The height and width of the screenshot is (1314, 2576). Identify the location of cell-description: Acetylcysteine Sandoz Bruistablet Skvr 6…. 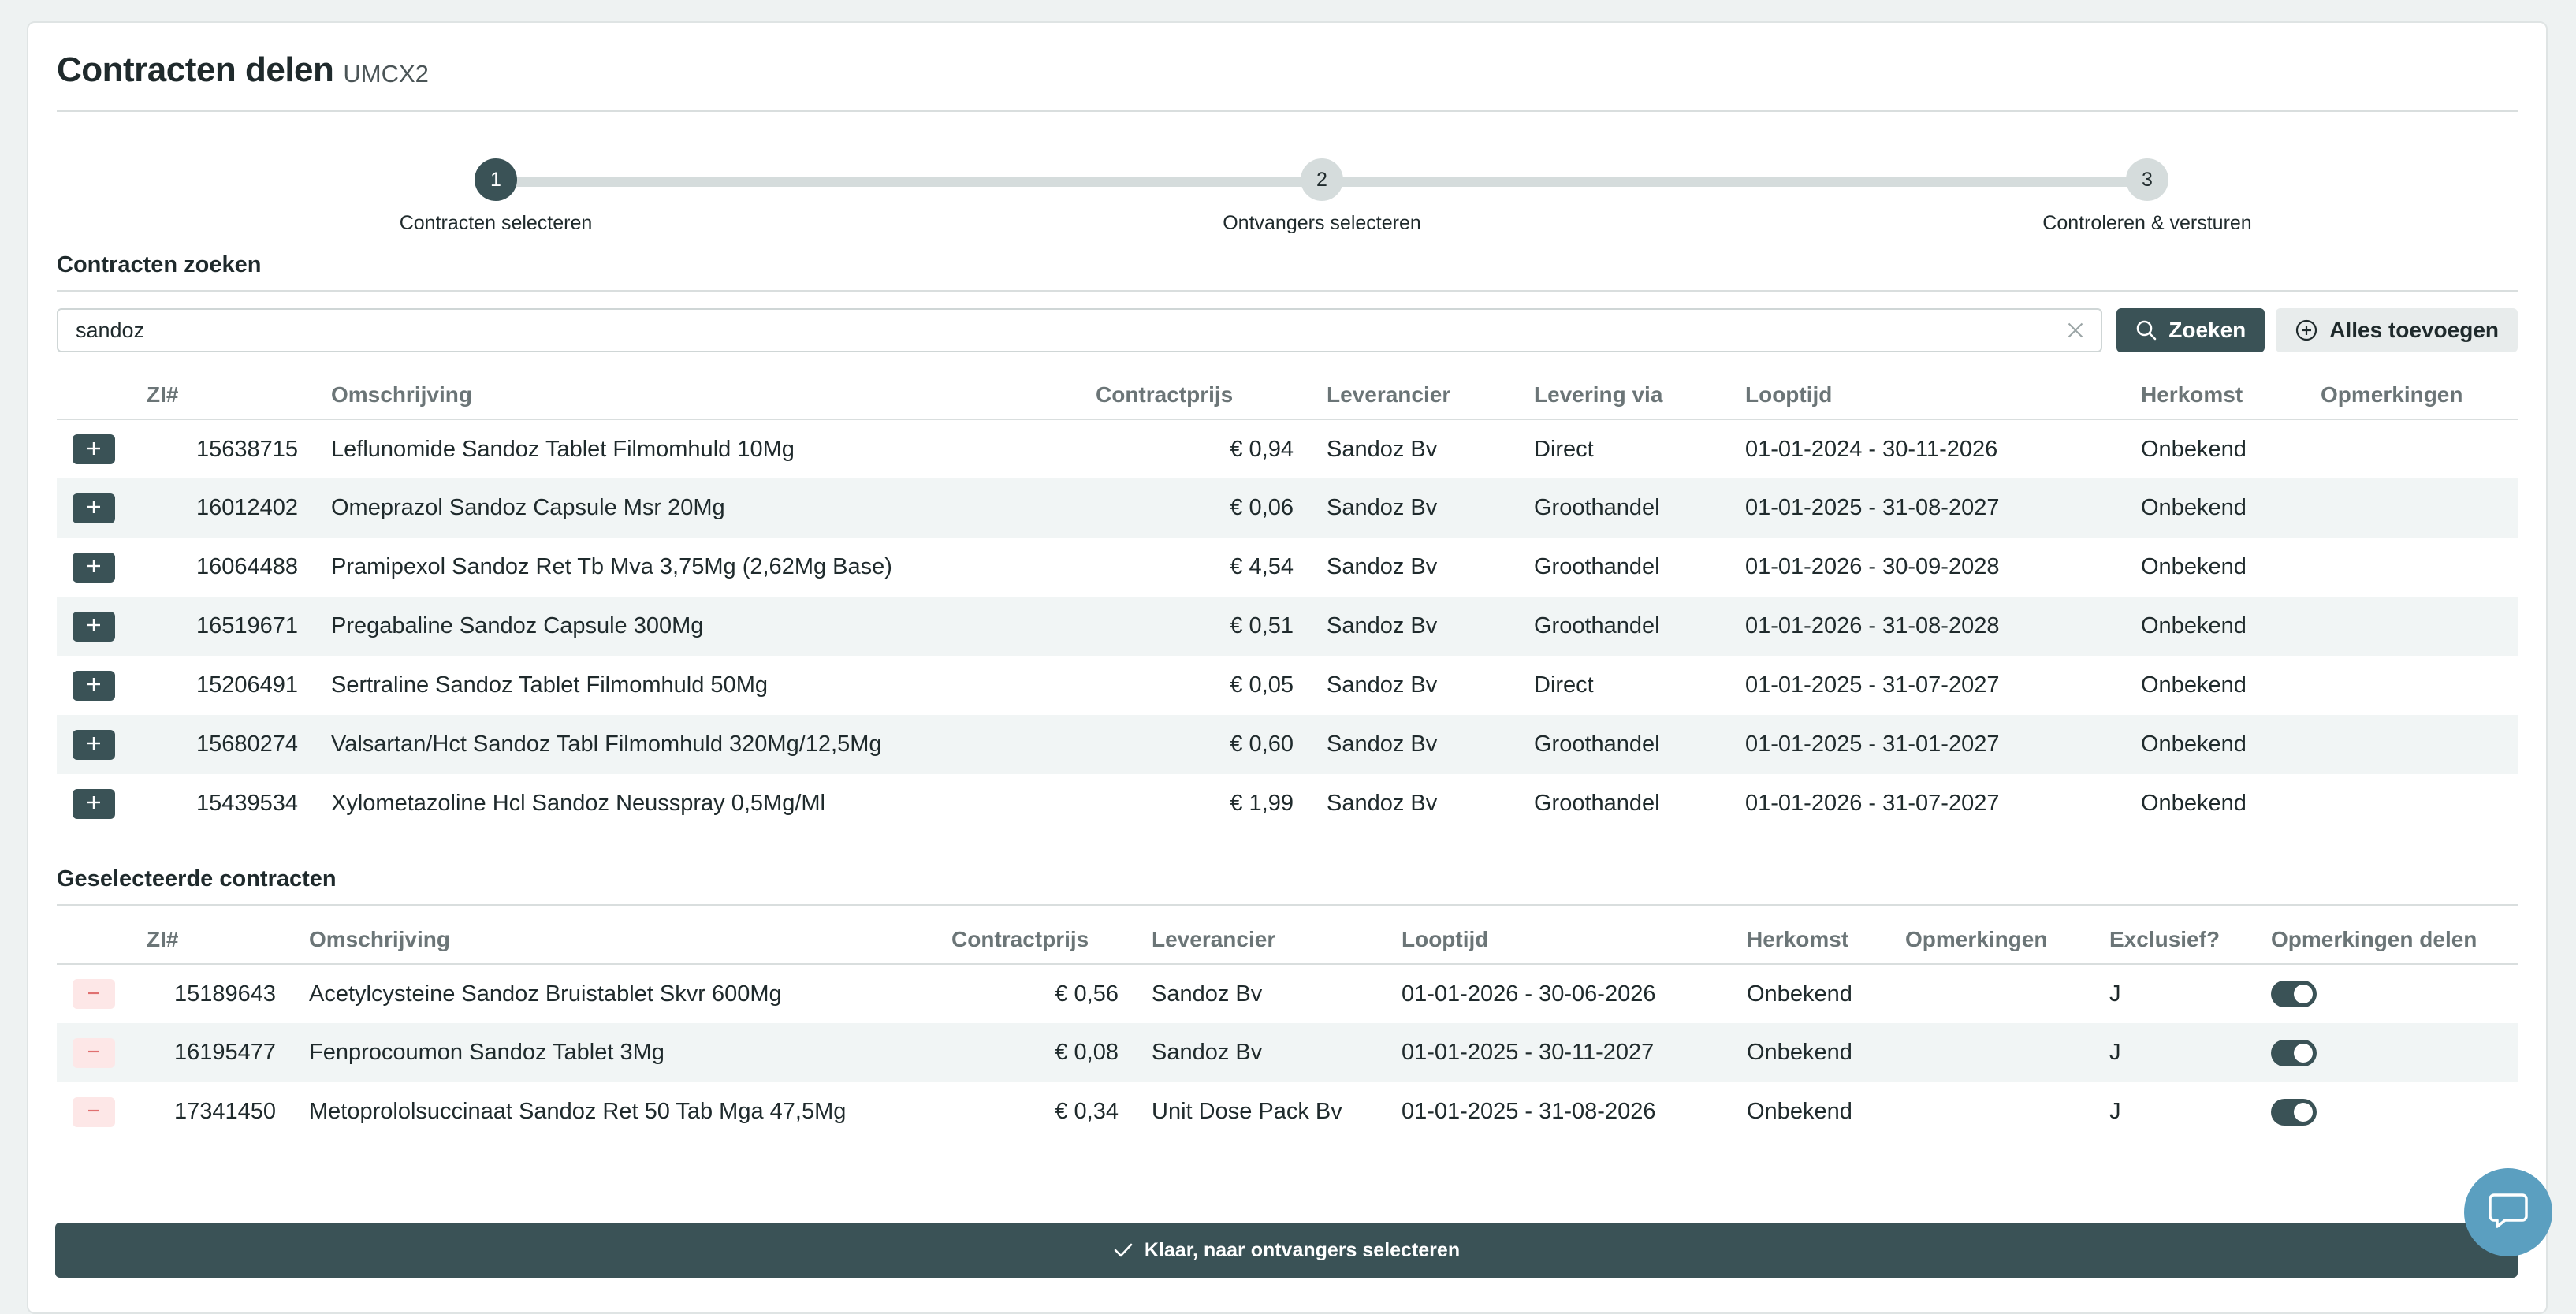
(545, 994).